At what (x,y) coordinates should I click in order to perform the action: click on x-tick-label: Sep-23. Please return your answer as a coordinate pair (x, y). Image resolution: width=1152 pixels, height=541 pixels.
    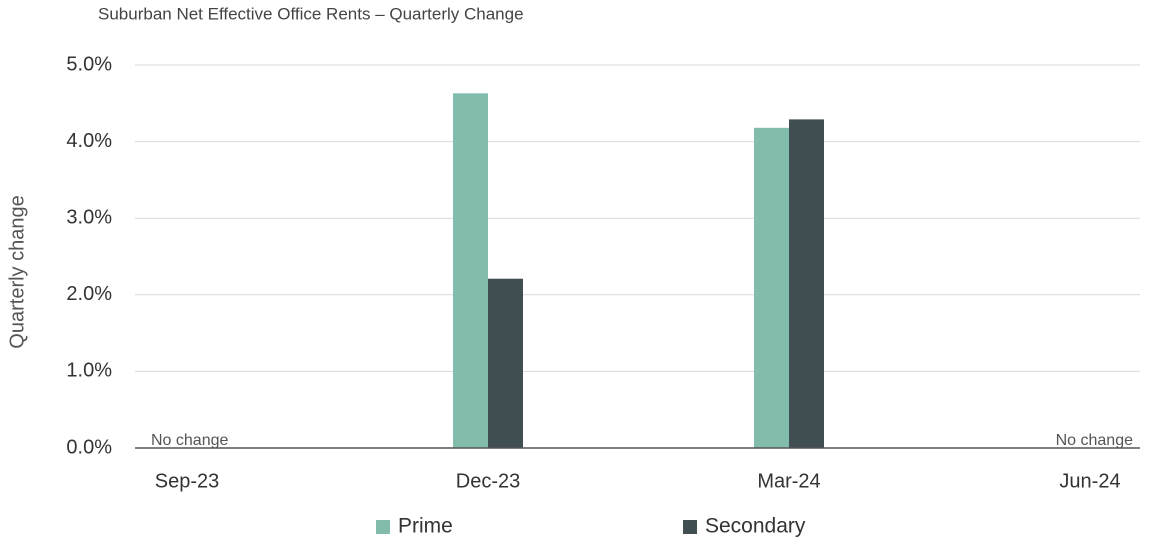
    Looking at the image, I should click on (187, 481).